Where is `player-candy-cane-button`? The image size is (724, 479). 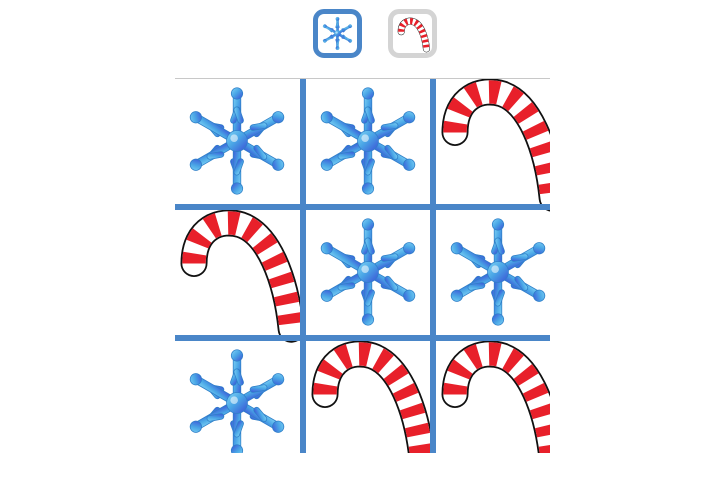 player-candy-cane-button is located at coordinates (412, 33).